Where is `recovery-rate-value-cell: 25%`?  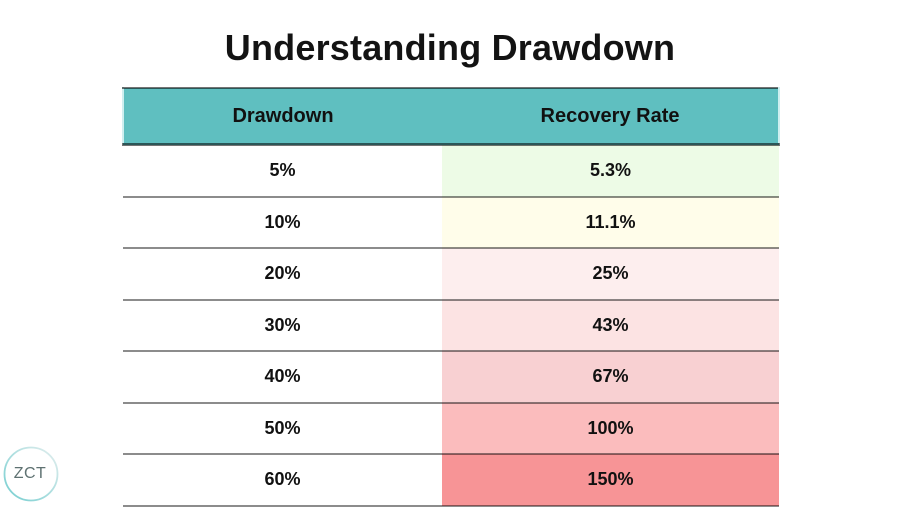
recovery-rate-value-cell: 25% is located at coordinates (610, 274).